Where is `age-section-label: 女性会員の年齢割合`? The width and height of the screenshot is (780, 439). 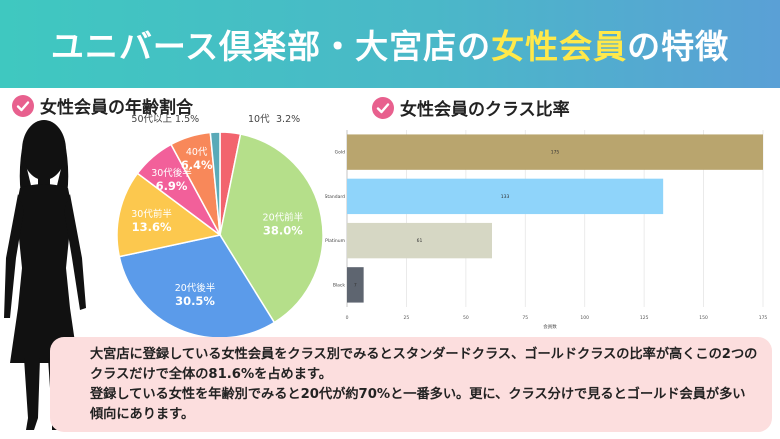
age-section-label: 女性会員の年齢割合 is located at coordinates (116, 108).